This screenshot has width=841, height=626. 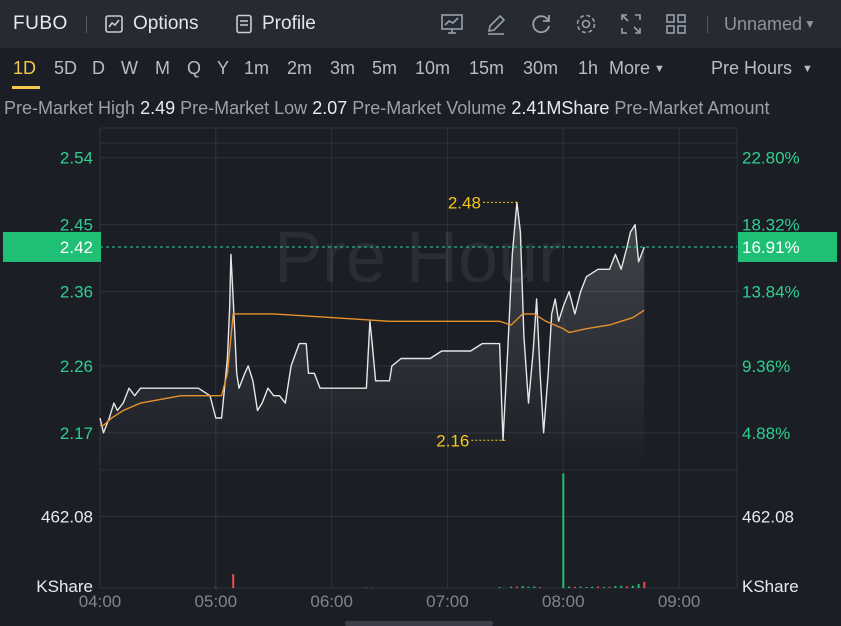 I want to click on current-price-label: 2.42, so click(x=76, y=247).